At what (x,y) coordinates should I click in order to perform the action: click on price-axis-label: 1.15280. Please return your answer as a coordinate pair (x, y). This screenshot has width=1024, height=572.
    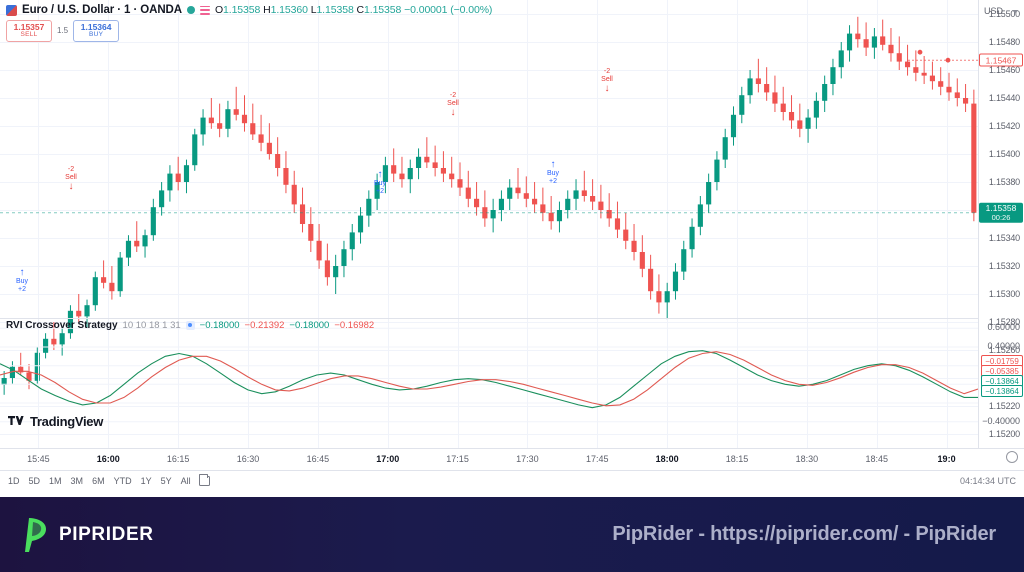
    Looking at the image, I should click on (1004, 322).